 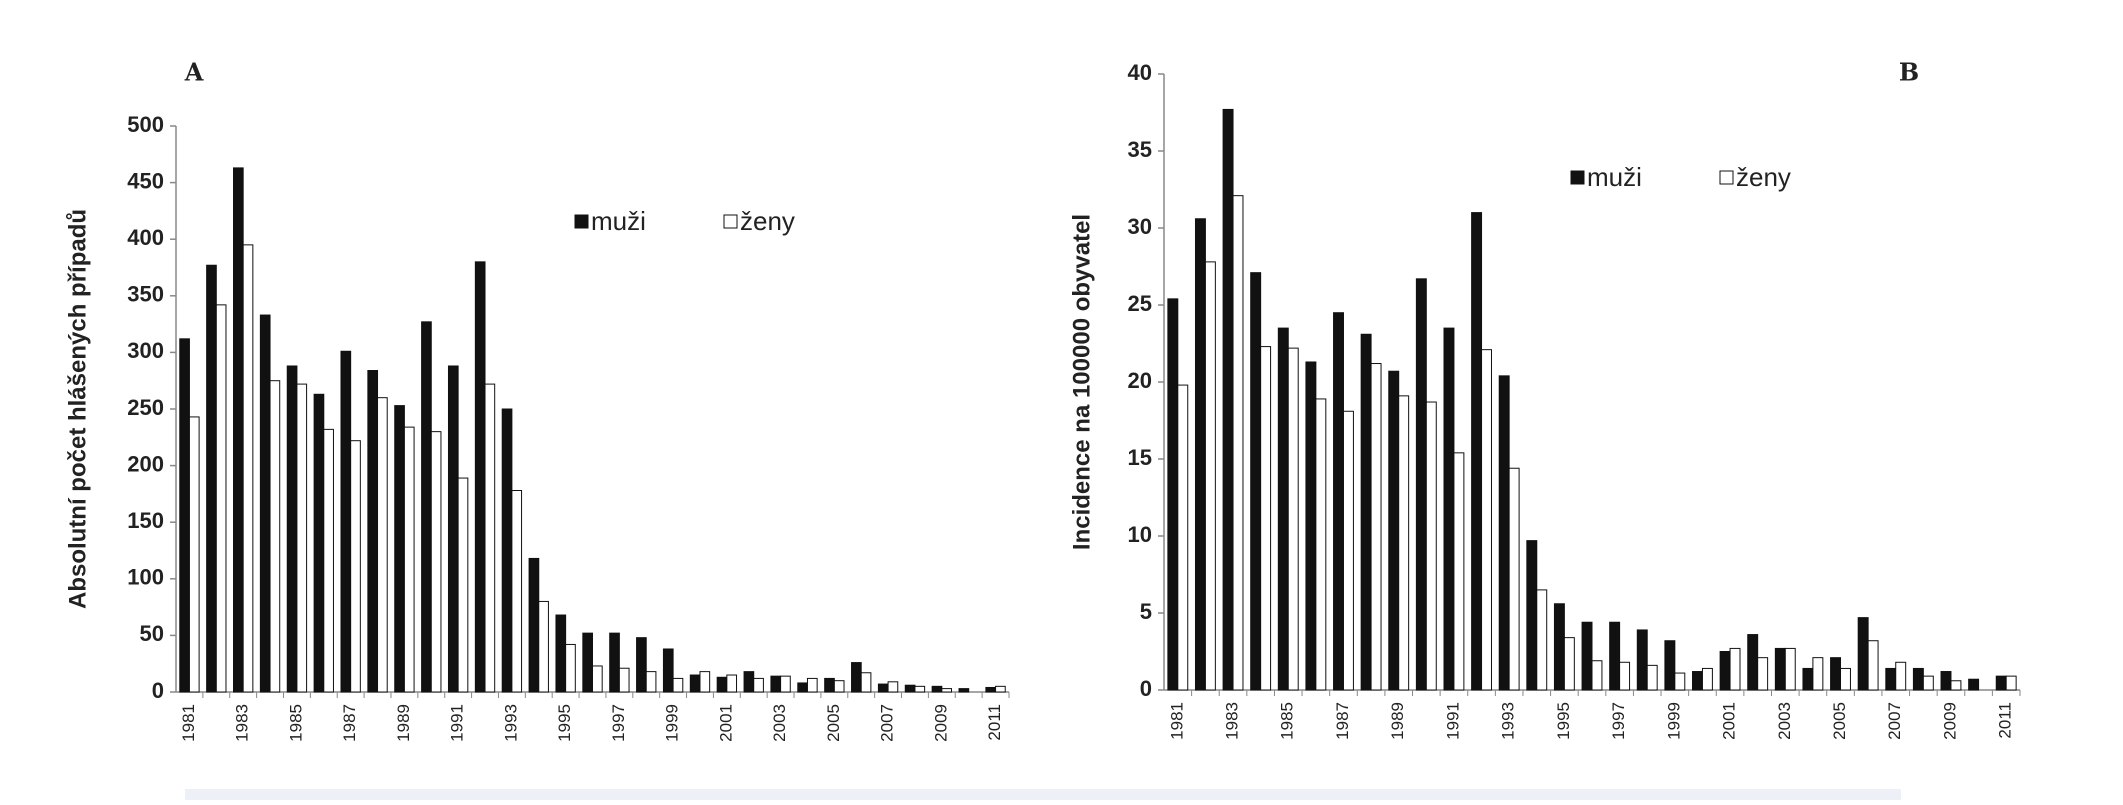 I want to click on y-tick-label: 300, so click(x=145, y=350).